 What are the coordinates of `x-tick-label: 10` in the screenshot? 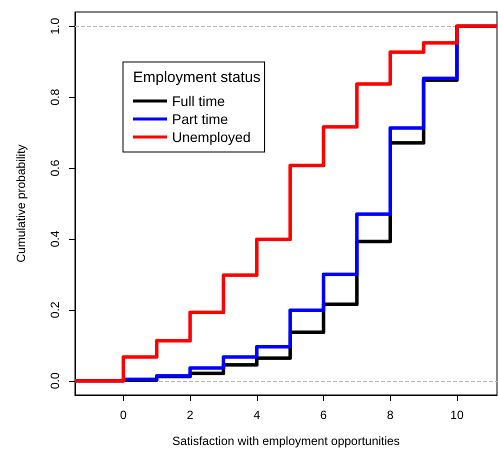 It's located at (457, 415).